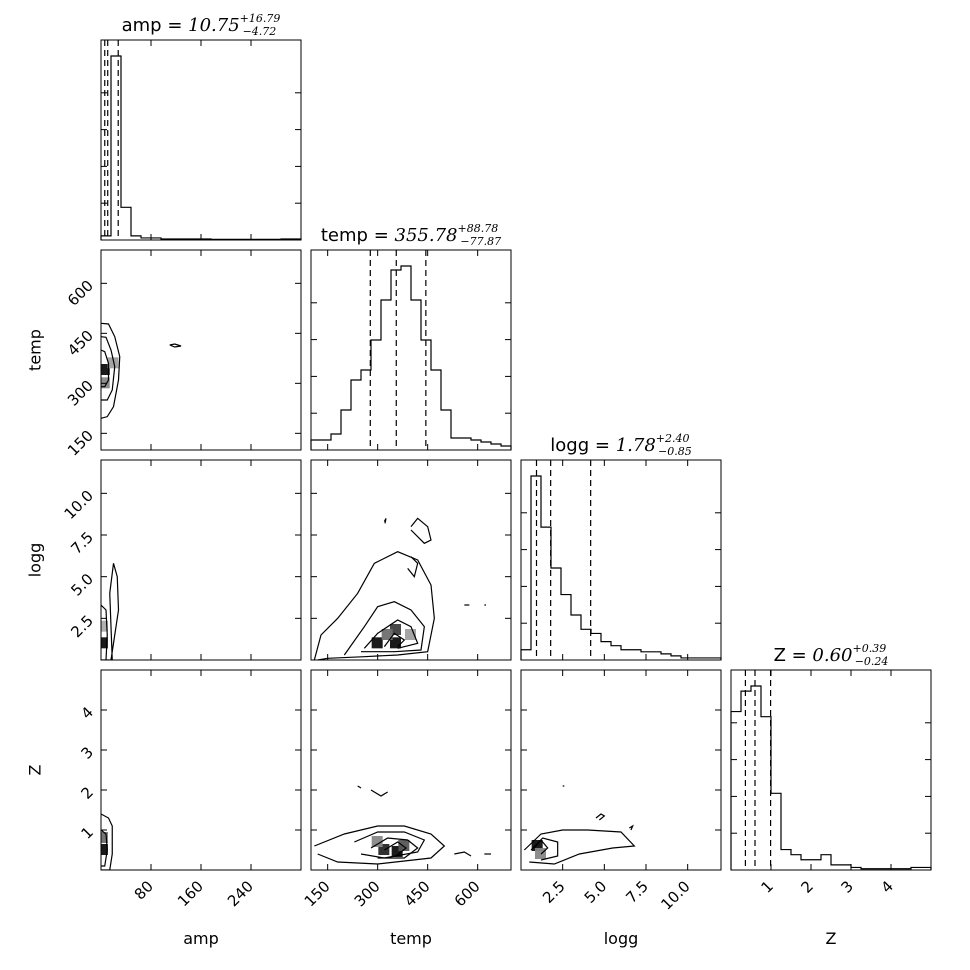 The width and height of the screenshot is (970, 970). I want to click on x-tick-label: 2.5, so click(554, 892).